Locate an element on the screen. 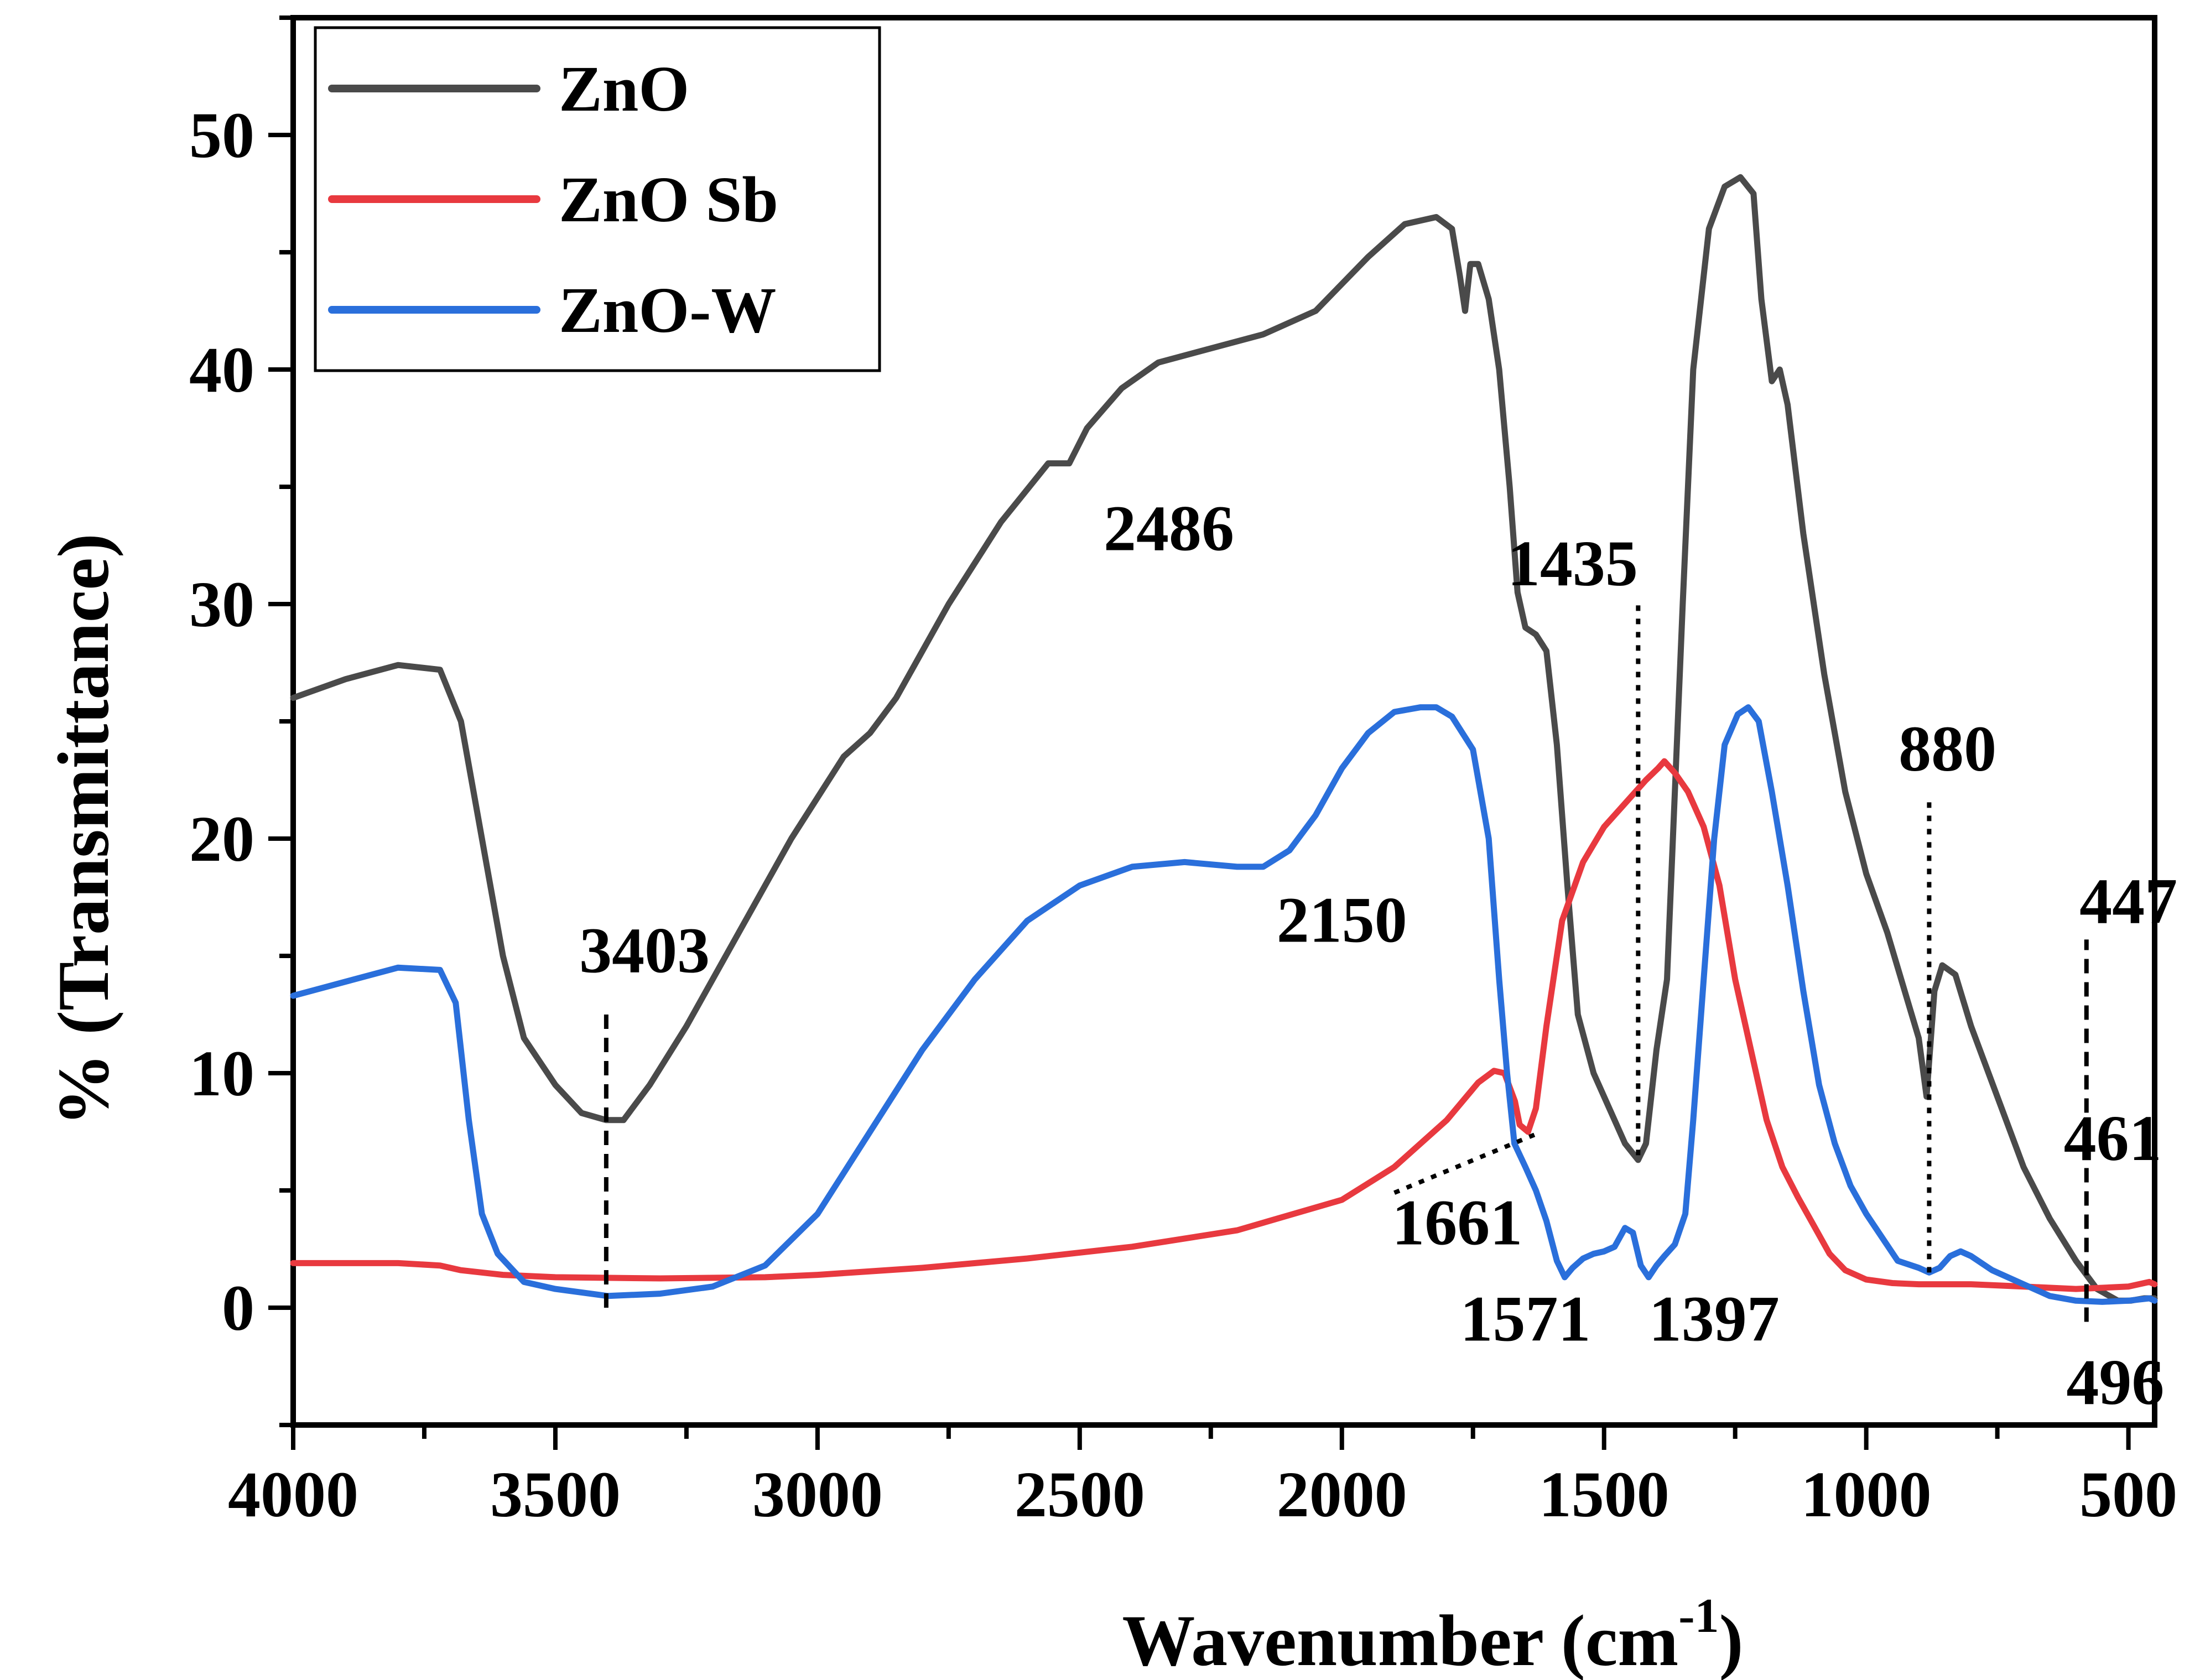  legend: ZnO ZnO Sb ZnO-W is located at coordinates (597, 199).